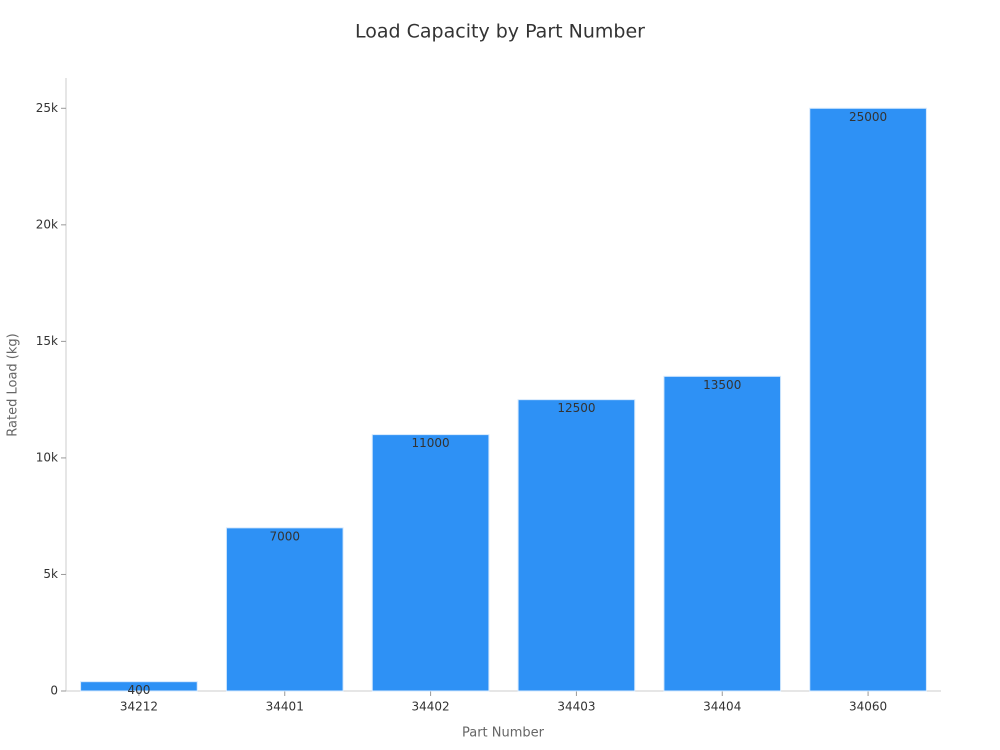 The width and height of the screenshot is (1000, 750). Describe the element at coordinates (430, 707) in the screenshot. I see `x-tick-label: 34402` at that location.